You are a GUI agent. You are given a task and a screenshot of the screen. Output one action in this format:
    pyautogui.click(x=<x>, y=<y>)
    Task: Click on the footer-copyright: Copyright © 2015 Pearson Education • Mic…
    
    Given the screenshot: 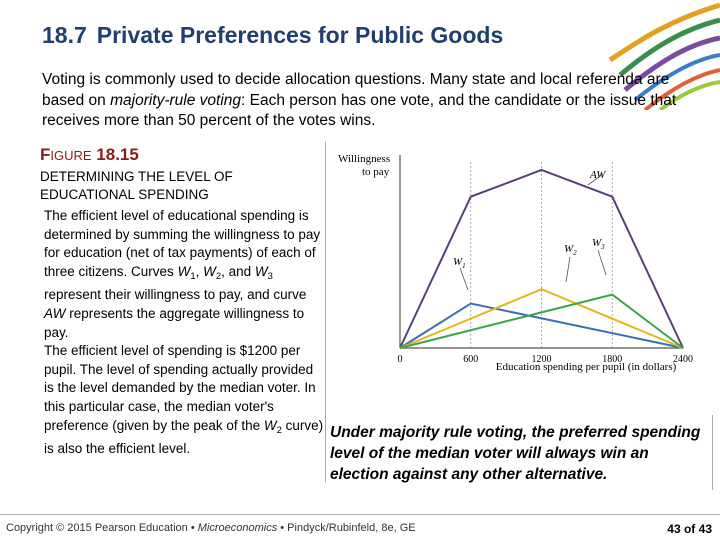 What is the action you would take?
    pyautogui.click(x=211, y=528)
    